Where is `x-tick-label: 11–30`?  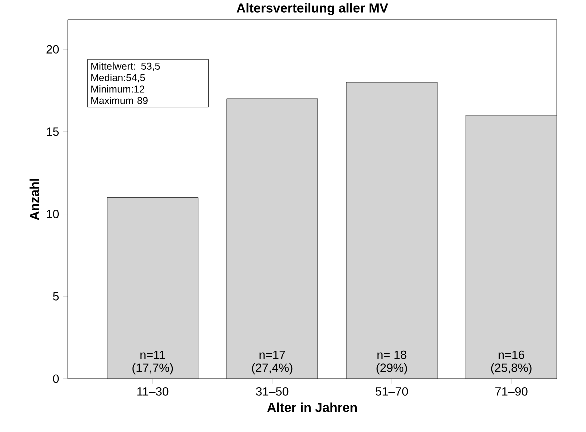
x-tick-label: 11–30 is located at coordinates (153, 391).